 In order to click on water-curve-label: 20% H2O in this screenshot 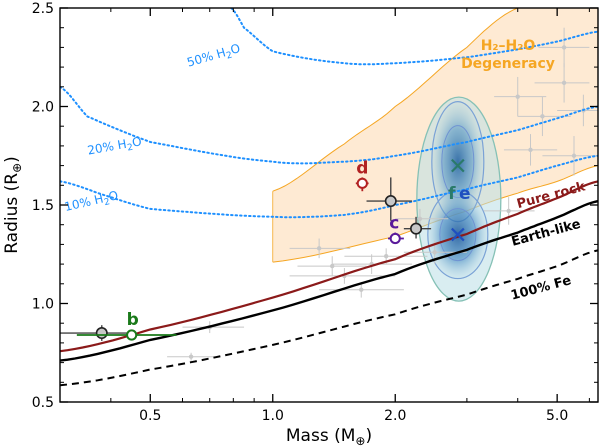, I will do `click(114, 147)`.